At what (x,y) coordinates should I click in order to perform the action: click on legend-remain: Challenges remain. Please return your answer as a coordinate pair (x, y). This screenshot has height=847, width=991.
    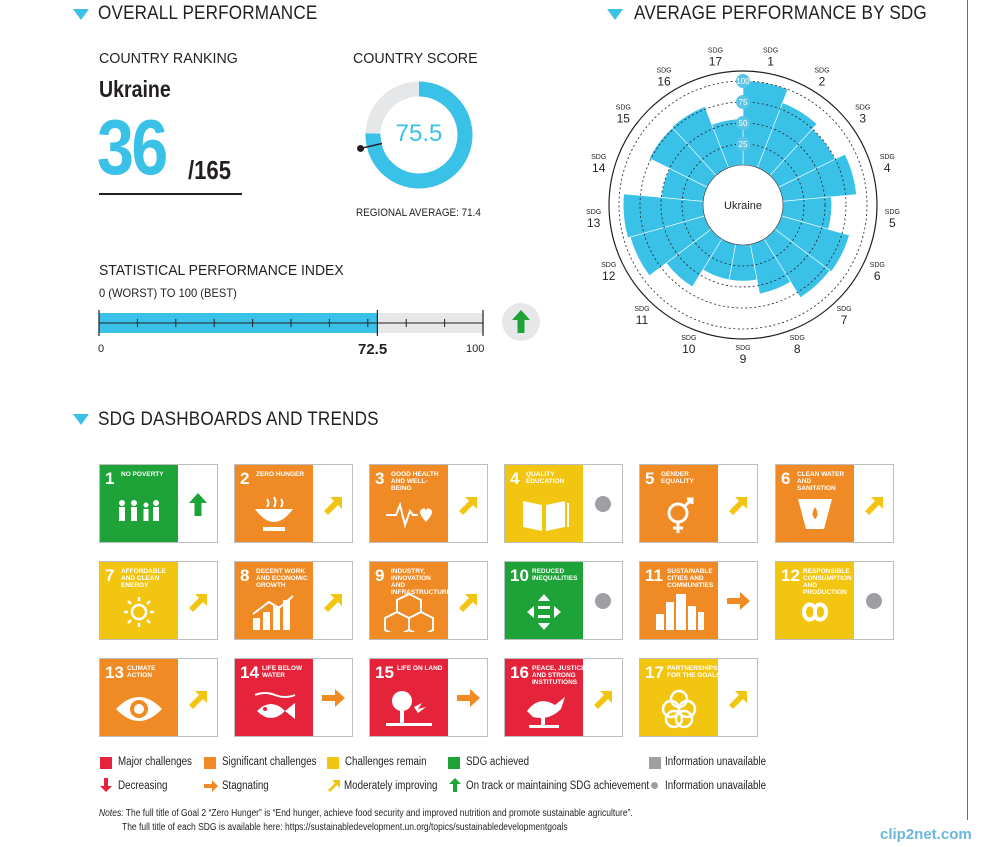
    Looking at the image, I should click on (386, 762).